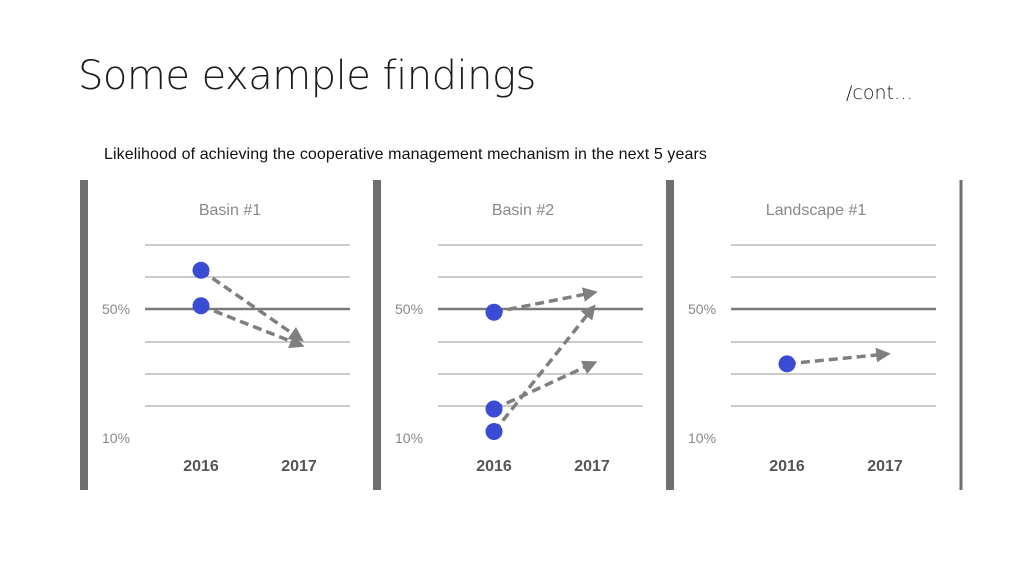 Image resolution: width=1024 pixels, height=576 pixels. What do you see at coordinates (307, 76) in the screenshot?
I see `page-title: Some example findings` at bounding box center [307, 76].